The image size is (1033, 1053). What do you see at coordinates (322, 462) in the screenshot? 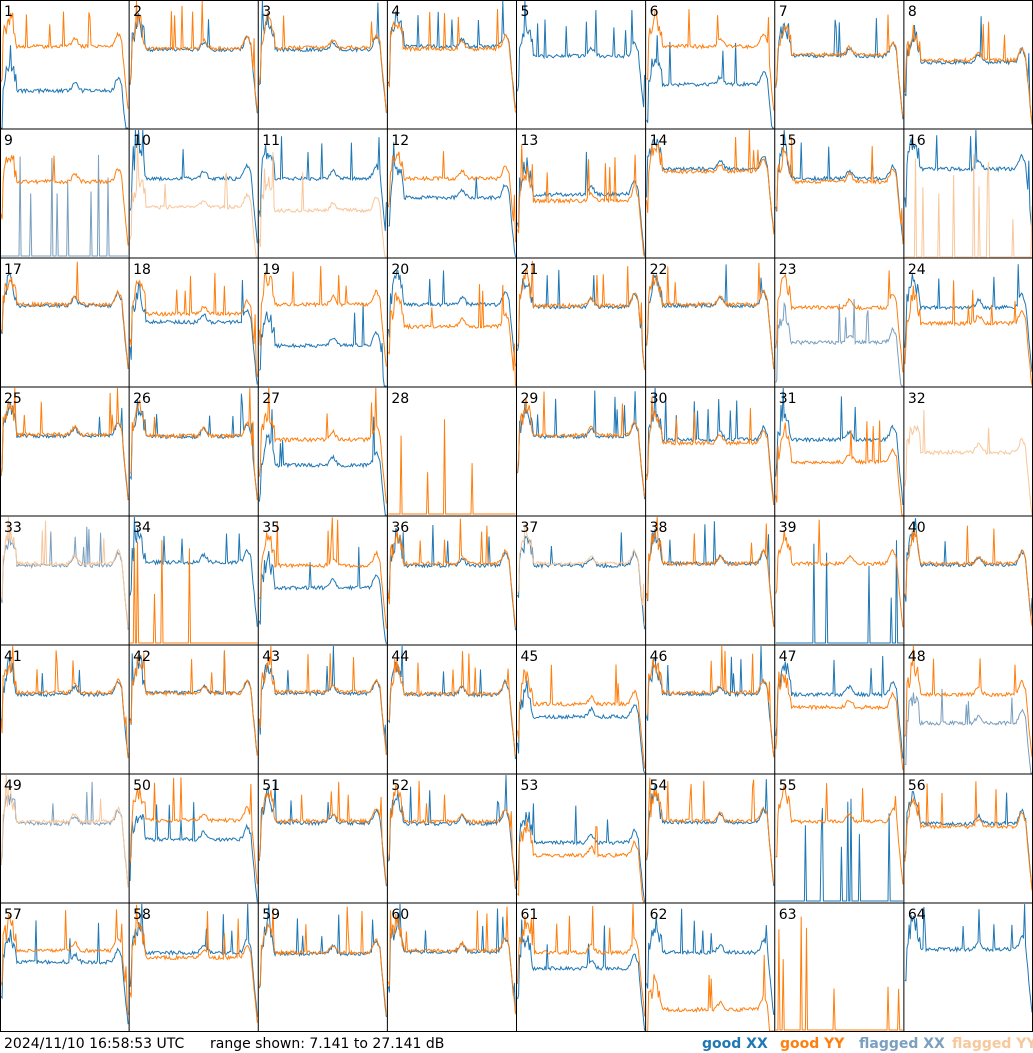
I see `panel-27-xx-line` at bounding box center [322, 462].